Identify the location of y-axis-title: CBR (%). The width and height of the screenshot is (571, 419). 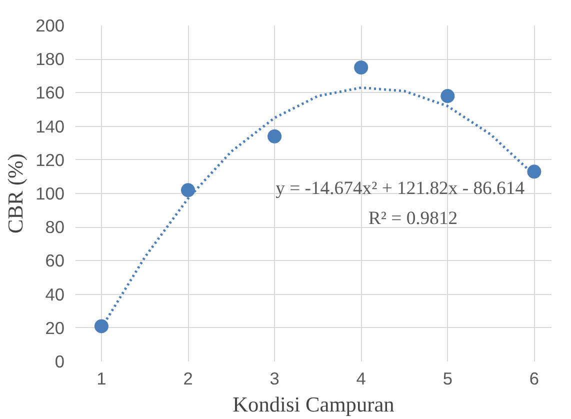
(16, 194).